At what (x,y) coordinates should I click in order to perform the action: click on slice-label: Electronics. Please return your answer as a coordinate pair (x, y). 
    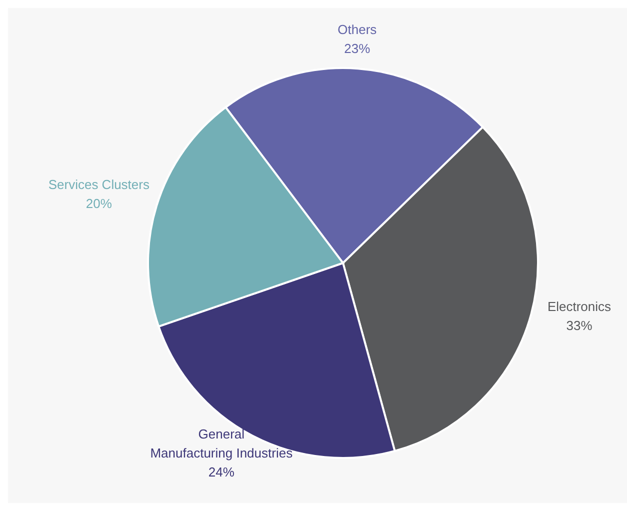
    Looking at the image, I should click on (579, 306).